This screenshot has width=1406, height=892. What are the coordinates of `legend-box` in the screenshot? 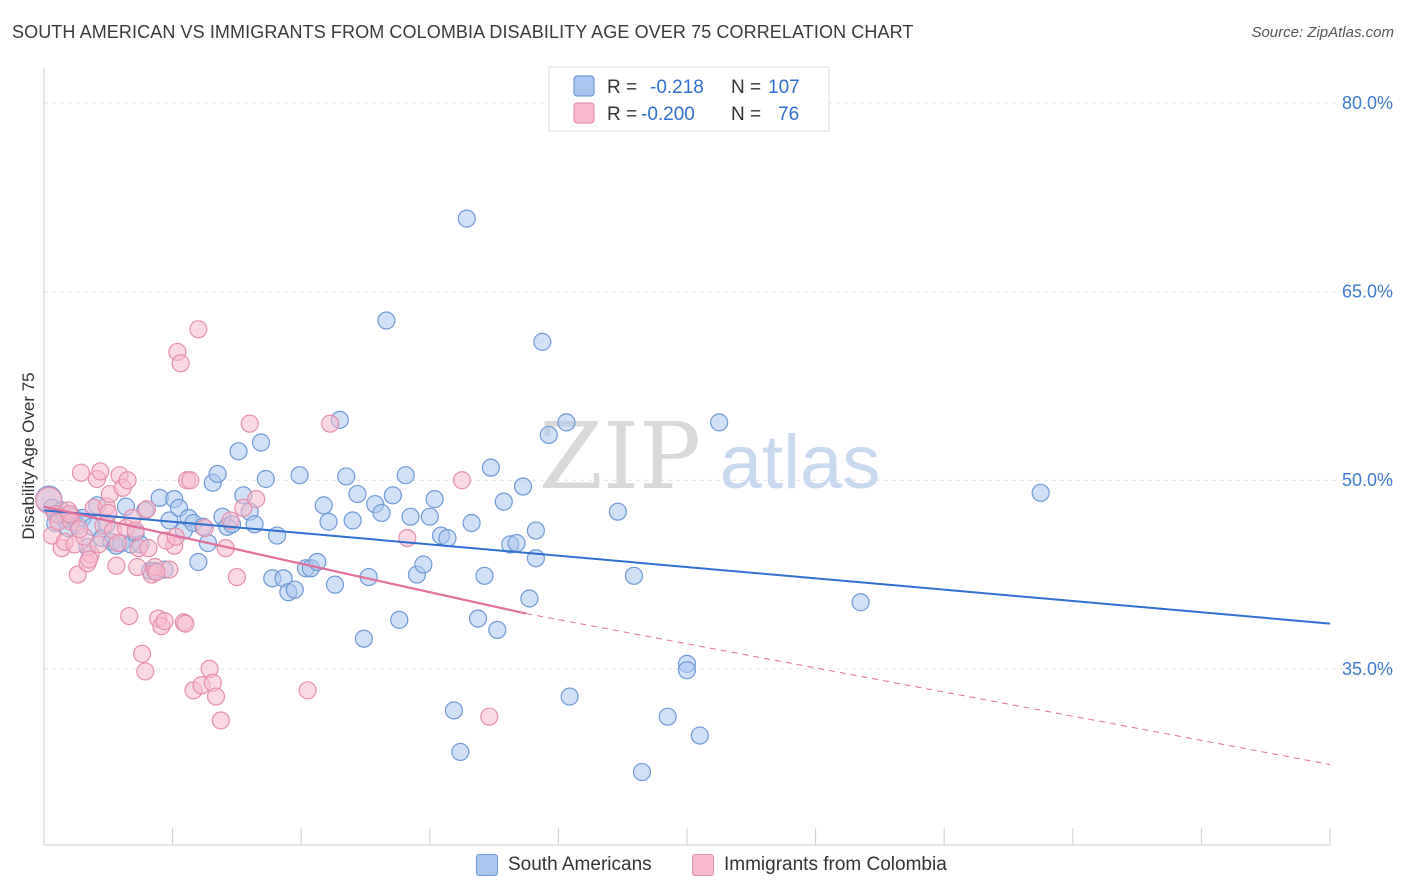 It's located at (689, 99).